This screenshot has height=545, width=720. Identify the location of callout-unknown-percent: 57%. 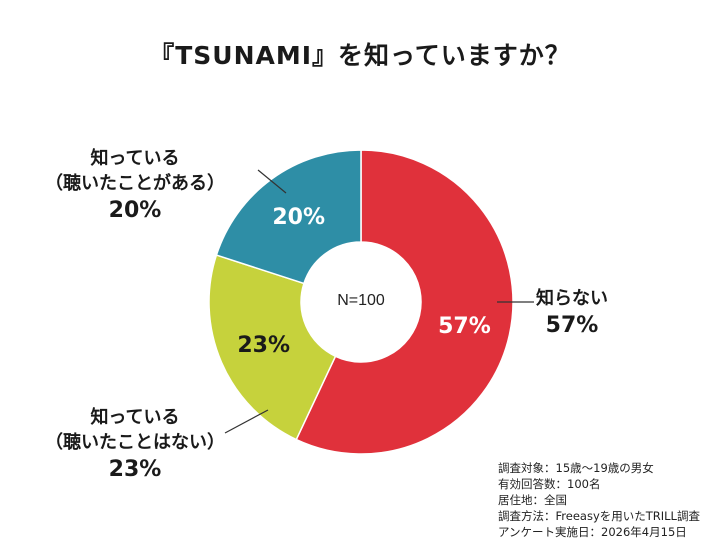
(572, 325).